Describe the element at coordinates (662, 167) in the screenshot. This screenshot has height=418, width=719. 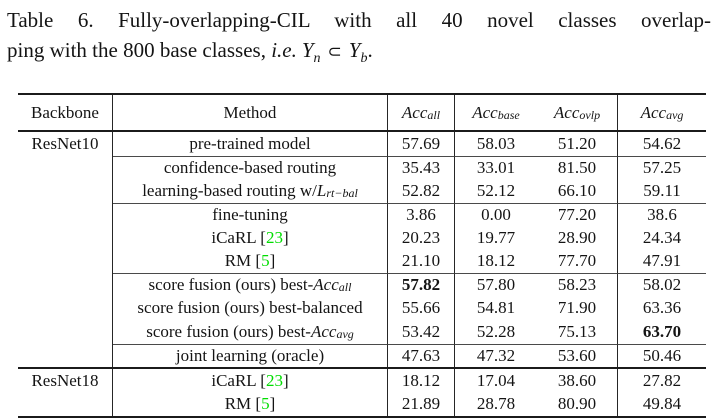
I see `cell-acc-avg: 57.25` at that location.